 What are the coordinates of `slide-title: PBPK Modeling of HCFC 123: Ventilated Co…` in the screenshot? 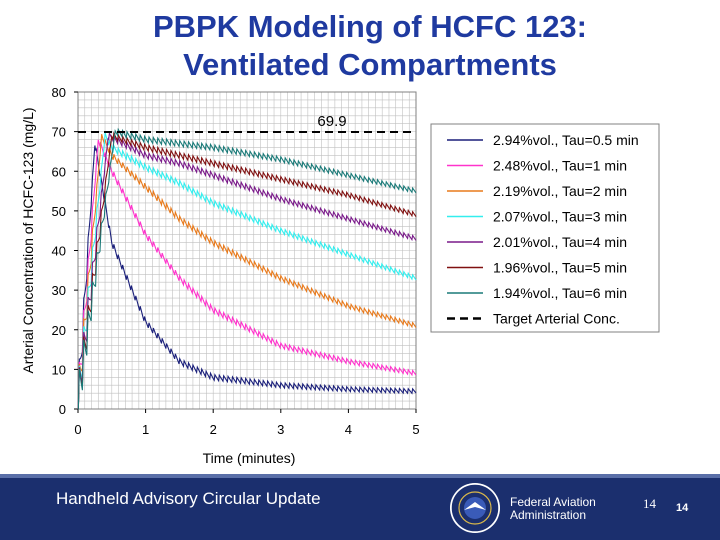 It's located at (370, 46).